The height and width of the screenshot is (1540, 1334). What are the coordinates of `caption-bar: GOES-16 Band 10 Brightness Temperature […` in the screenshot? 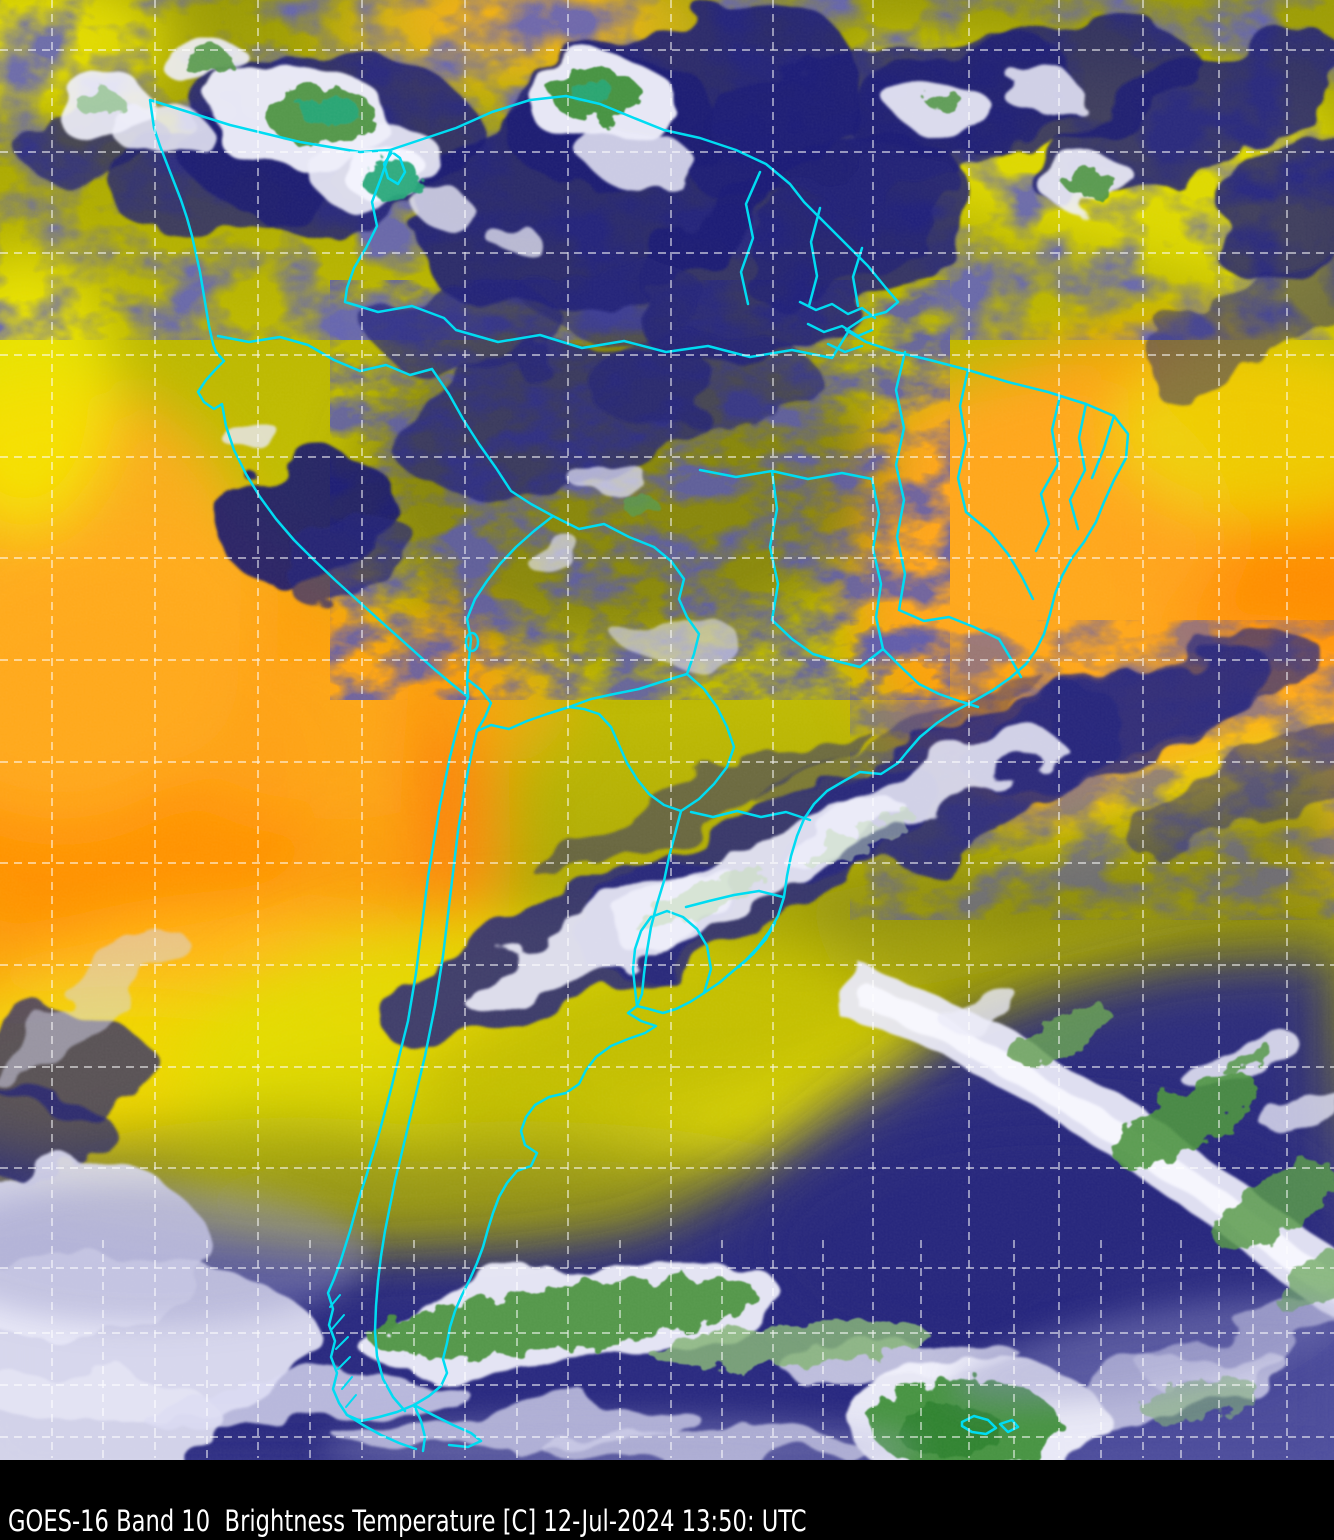 It's located at (667, 1500).